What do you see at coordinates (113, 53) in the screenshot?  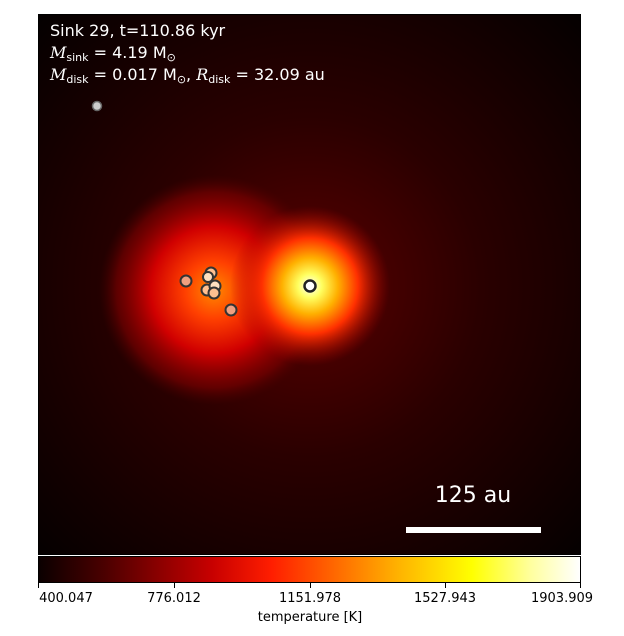 I see `sink-mass: Msink = 4.19 M⊙` at bounding box center [113, 53].